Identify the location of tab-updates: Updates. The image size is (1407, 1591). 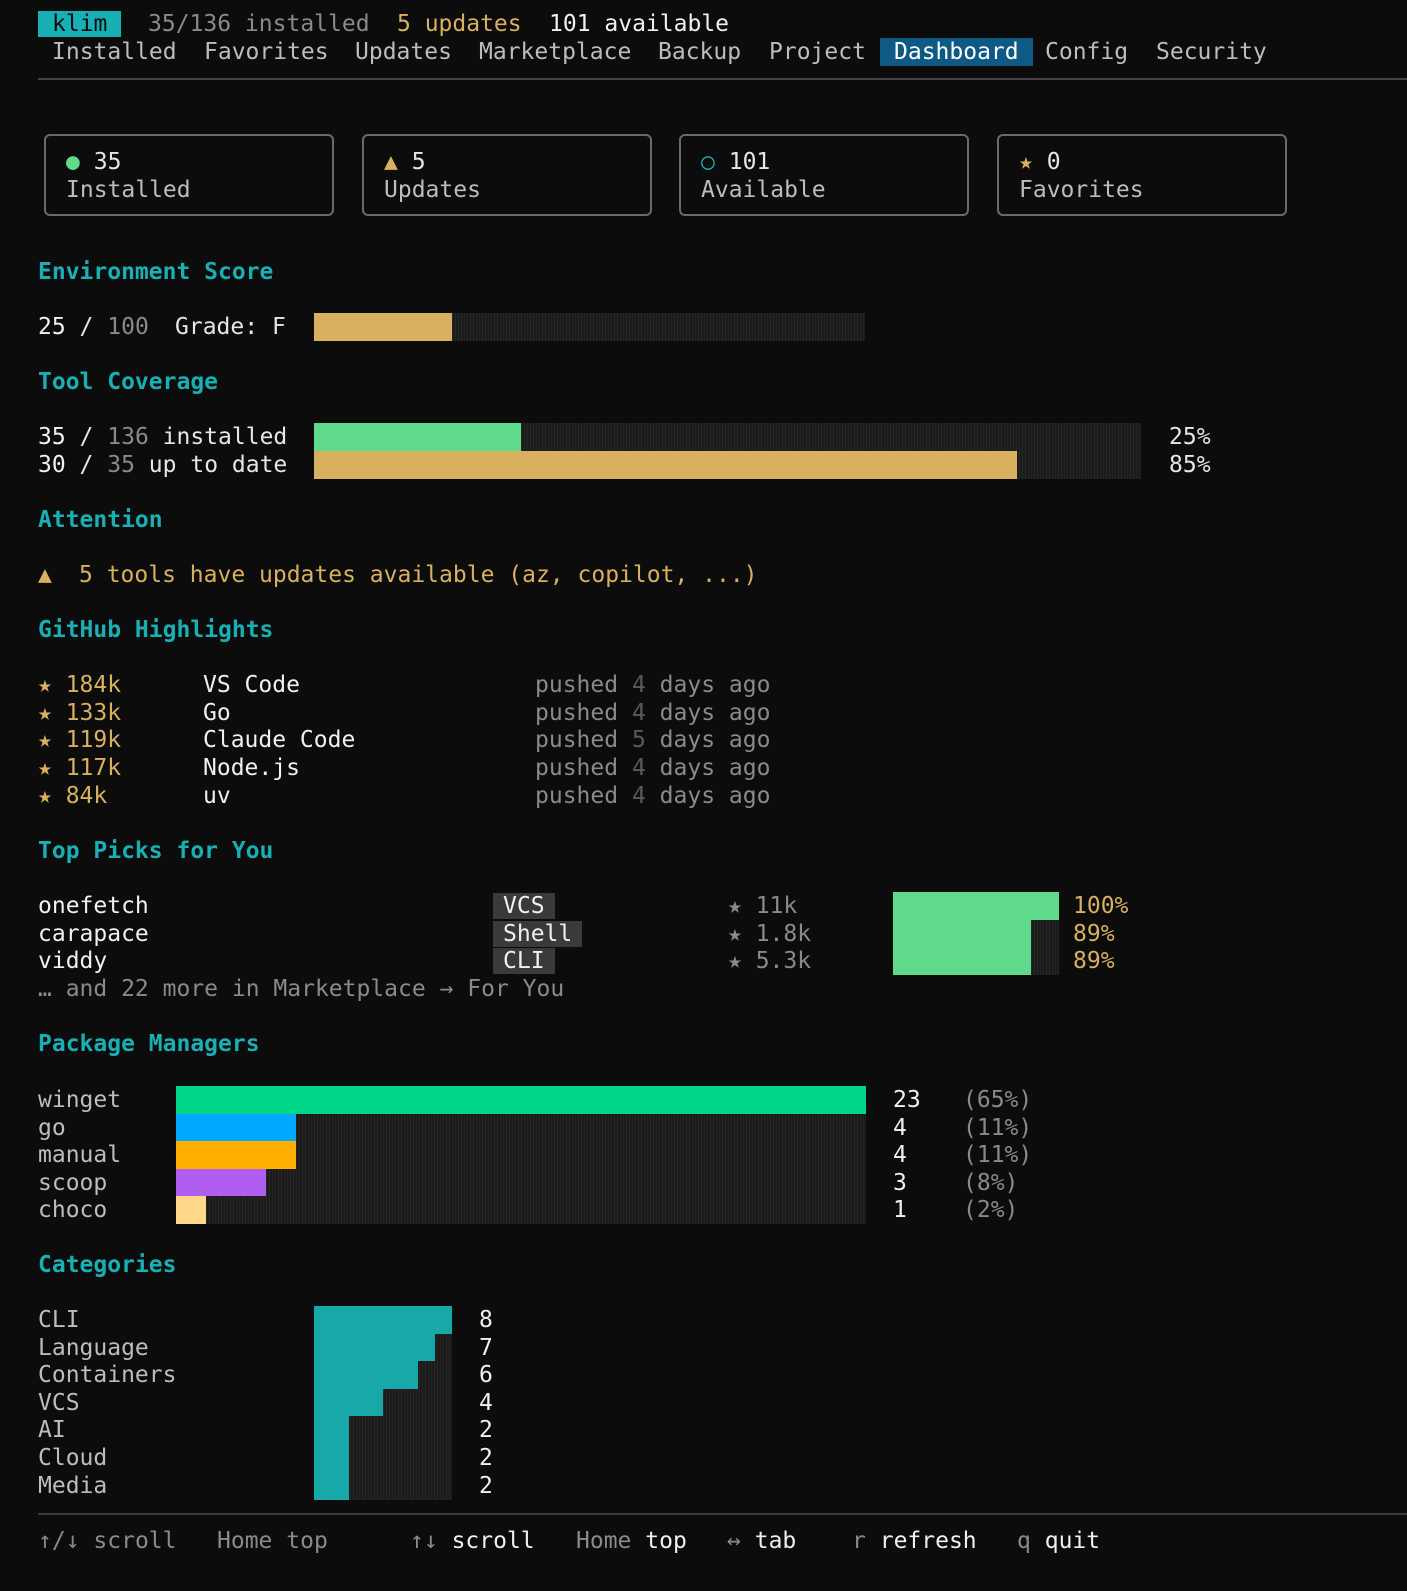
(403, 52).